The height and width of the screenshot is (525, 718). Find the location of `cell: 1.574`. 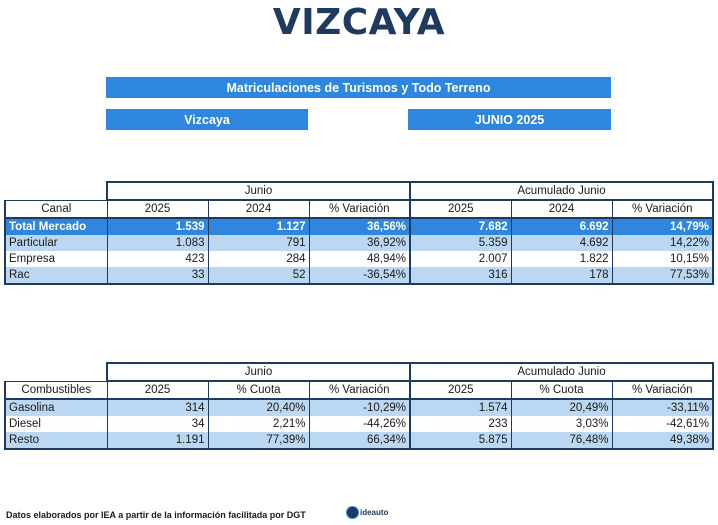

cell: 1.574 is located at coordinates (461, 407).